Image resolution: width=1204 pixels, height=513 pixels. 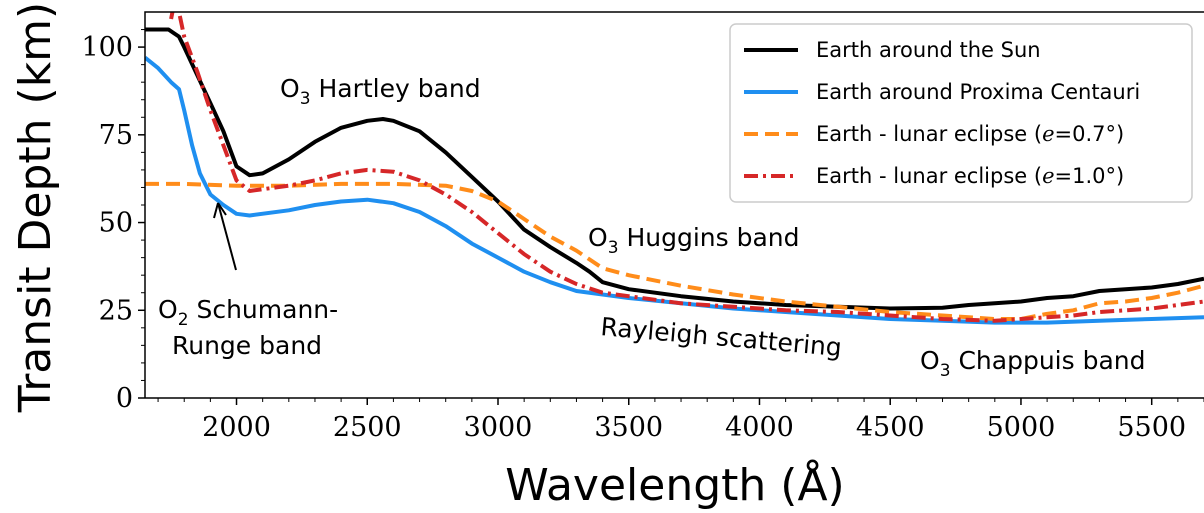 I want to click on annotation-label: O3 Hartley band, so click(x=380, y=91).